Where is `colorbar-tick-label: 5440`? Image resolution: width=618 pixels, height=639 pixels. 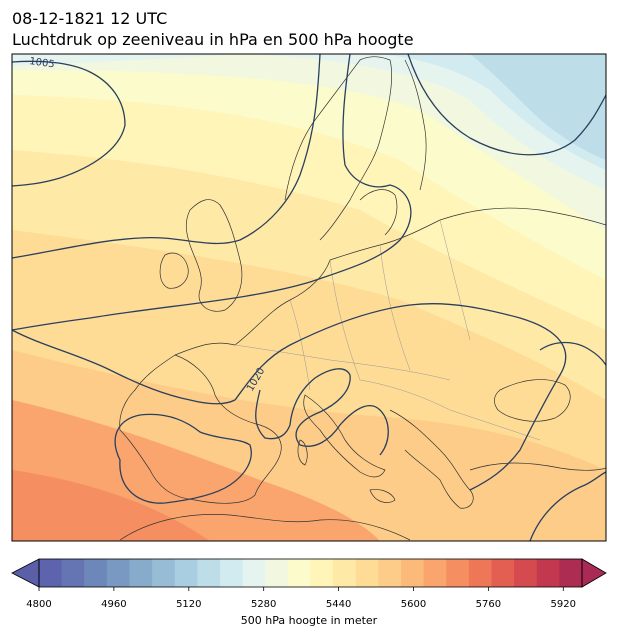
colorbar-tick-label: 5440 is located at coordinates (338, 604).